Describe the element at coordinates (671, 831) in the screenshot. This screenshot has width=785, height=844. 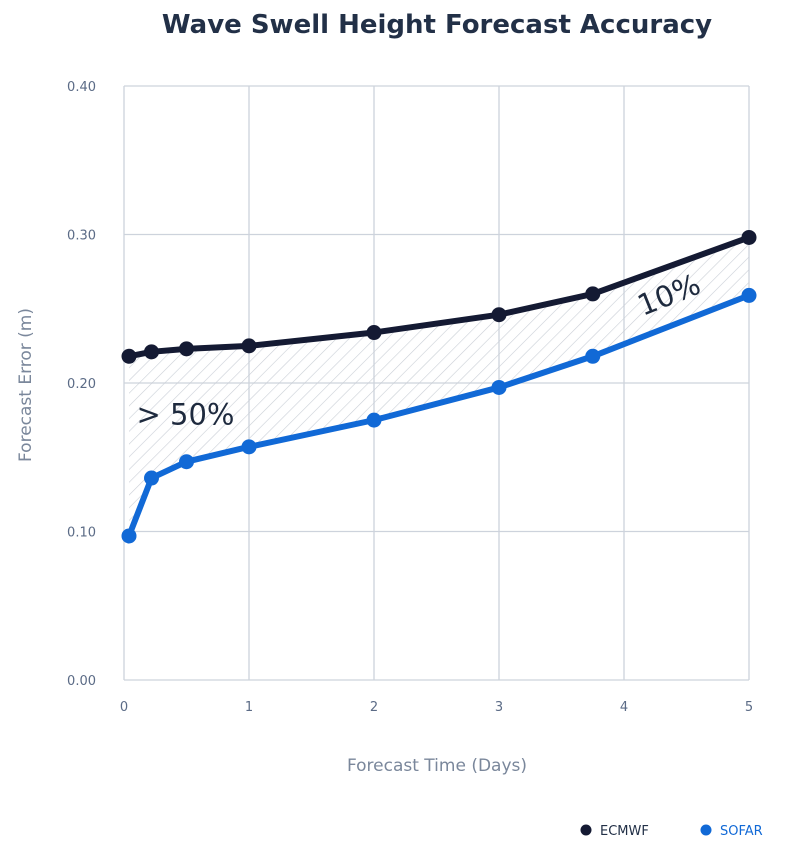
I see `legend: ECMWF SOFAR` at that location.